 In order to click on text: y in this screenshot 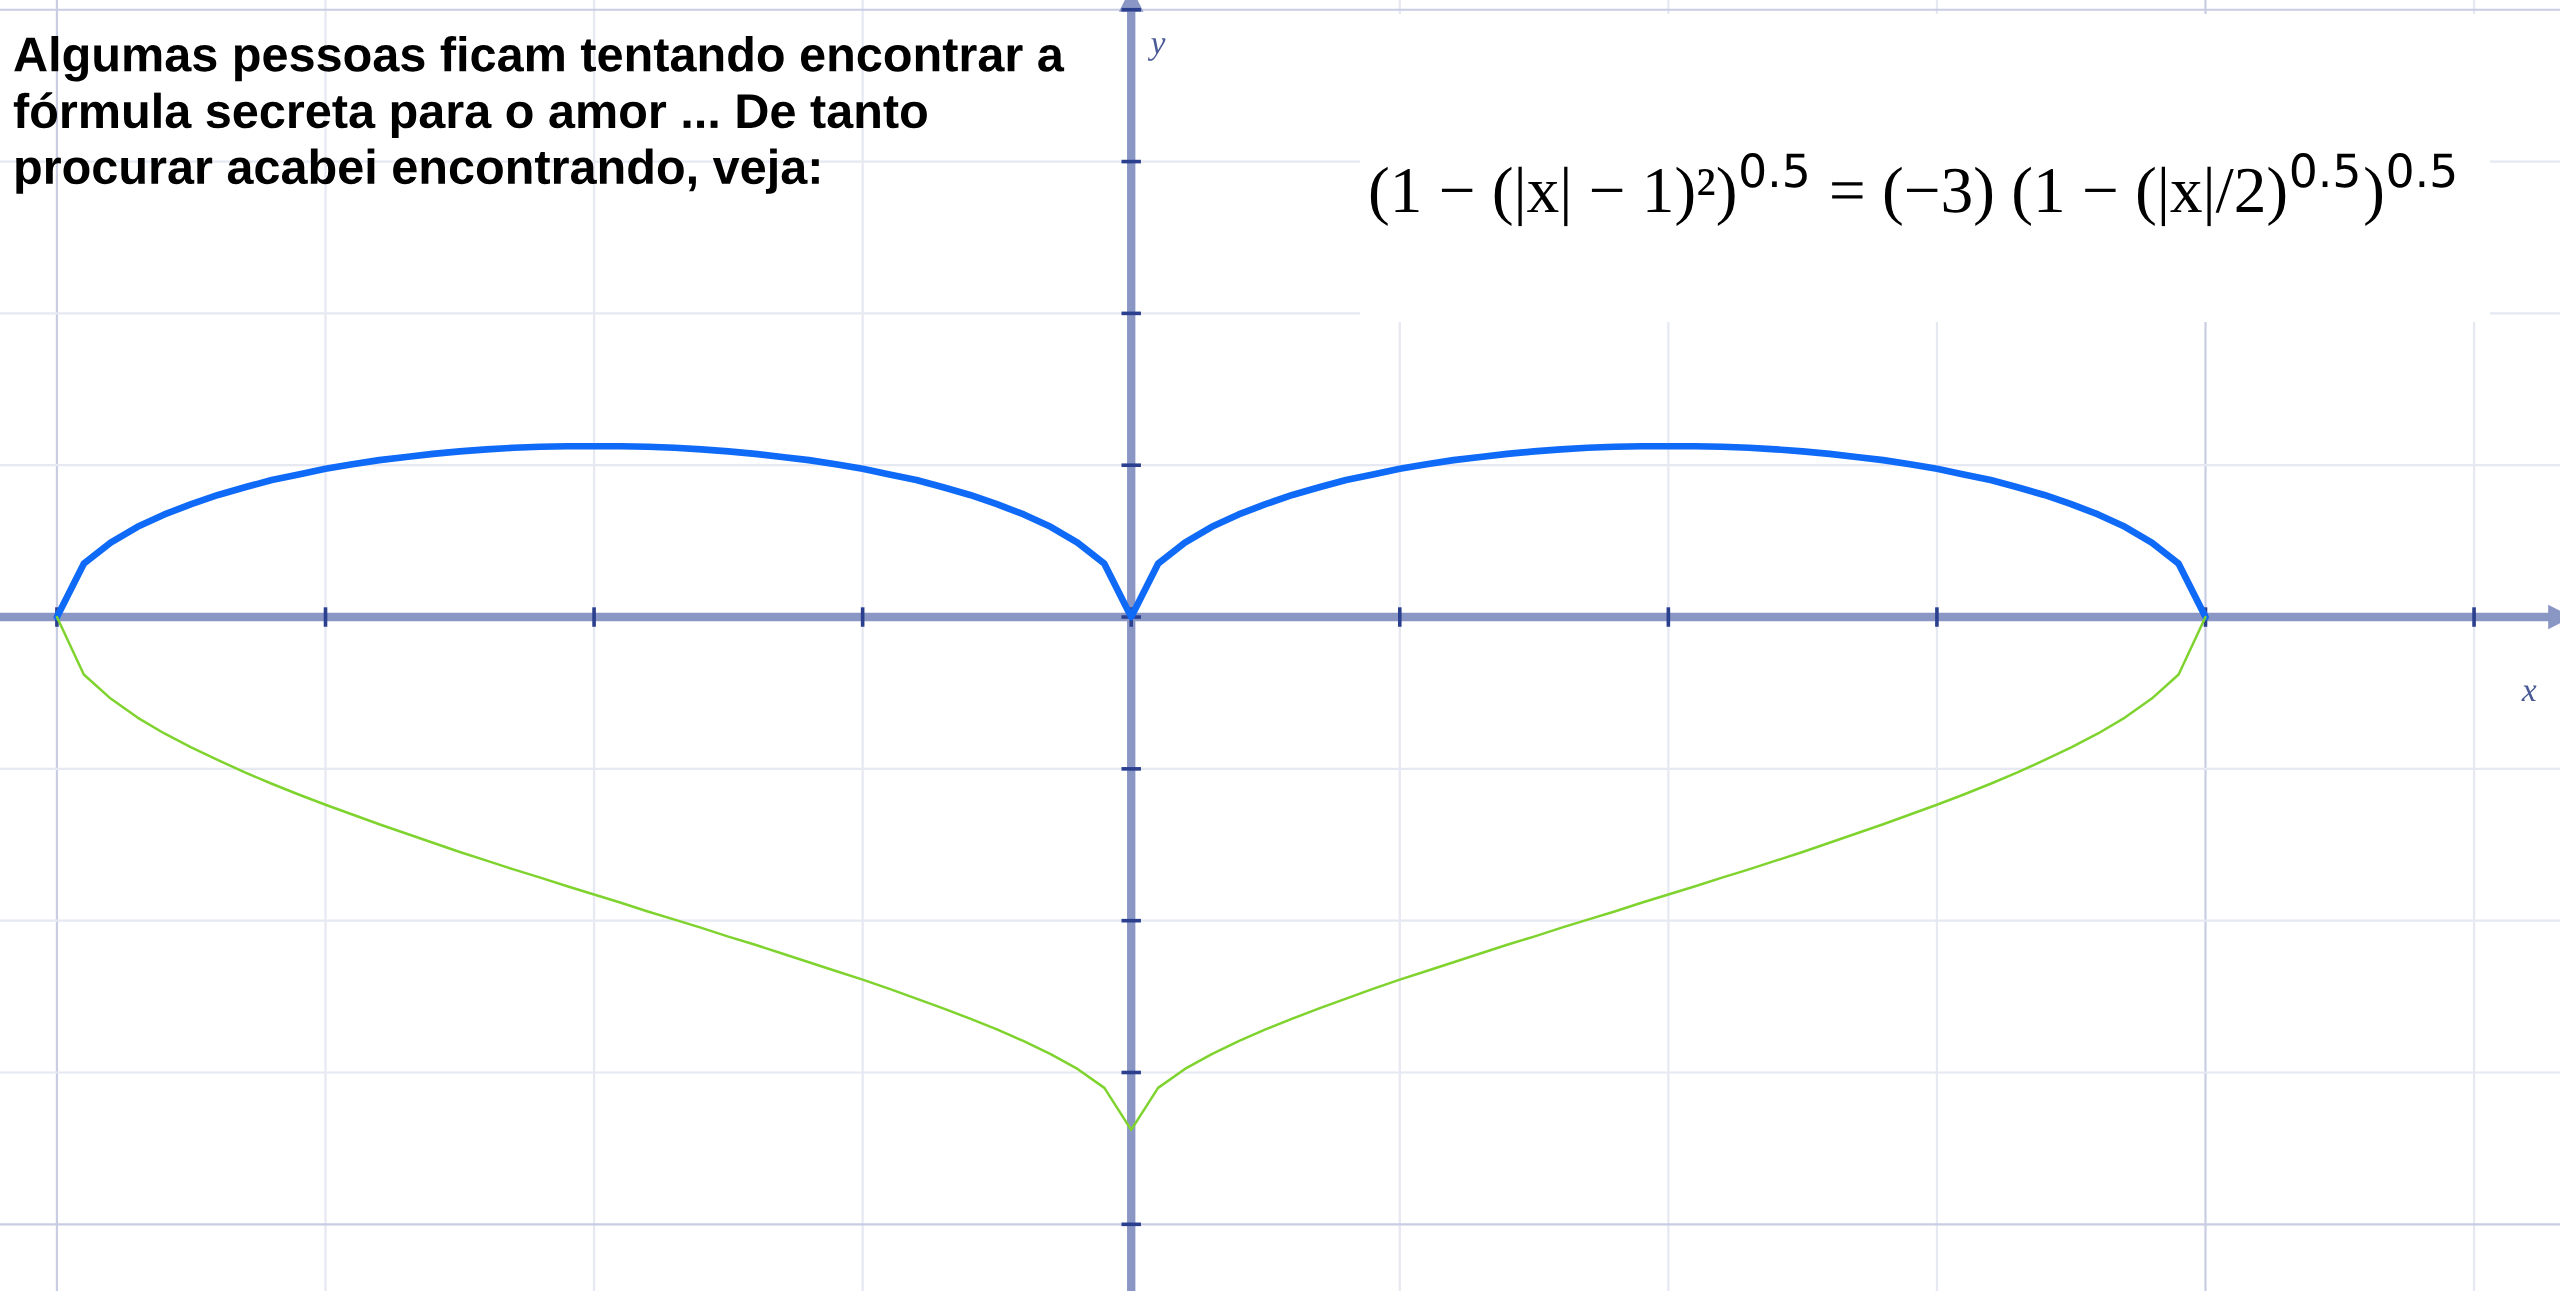, I will do `click(1156, 49)`.